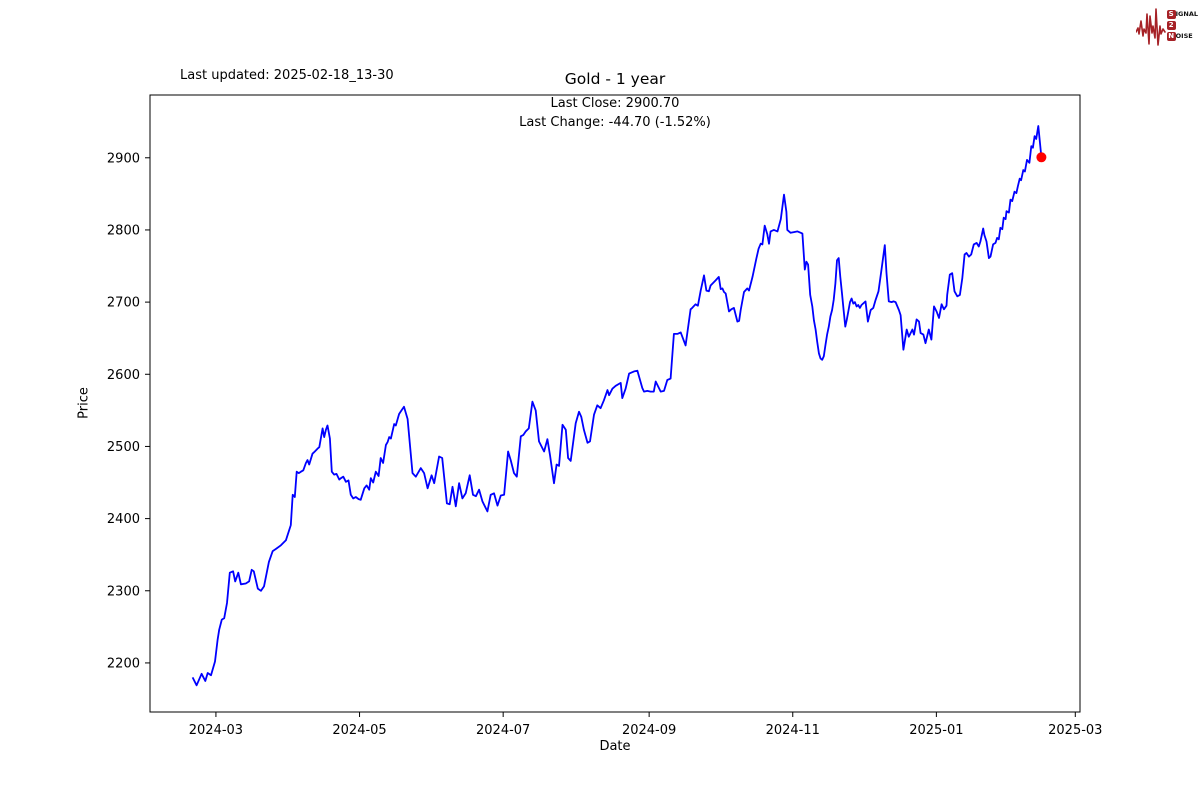  Describe the element at coordinates (615, 746) in the screenshot. I see `x-axis-label: Date` at that location.